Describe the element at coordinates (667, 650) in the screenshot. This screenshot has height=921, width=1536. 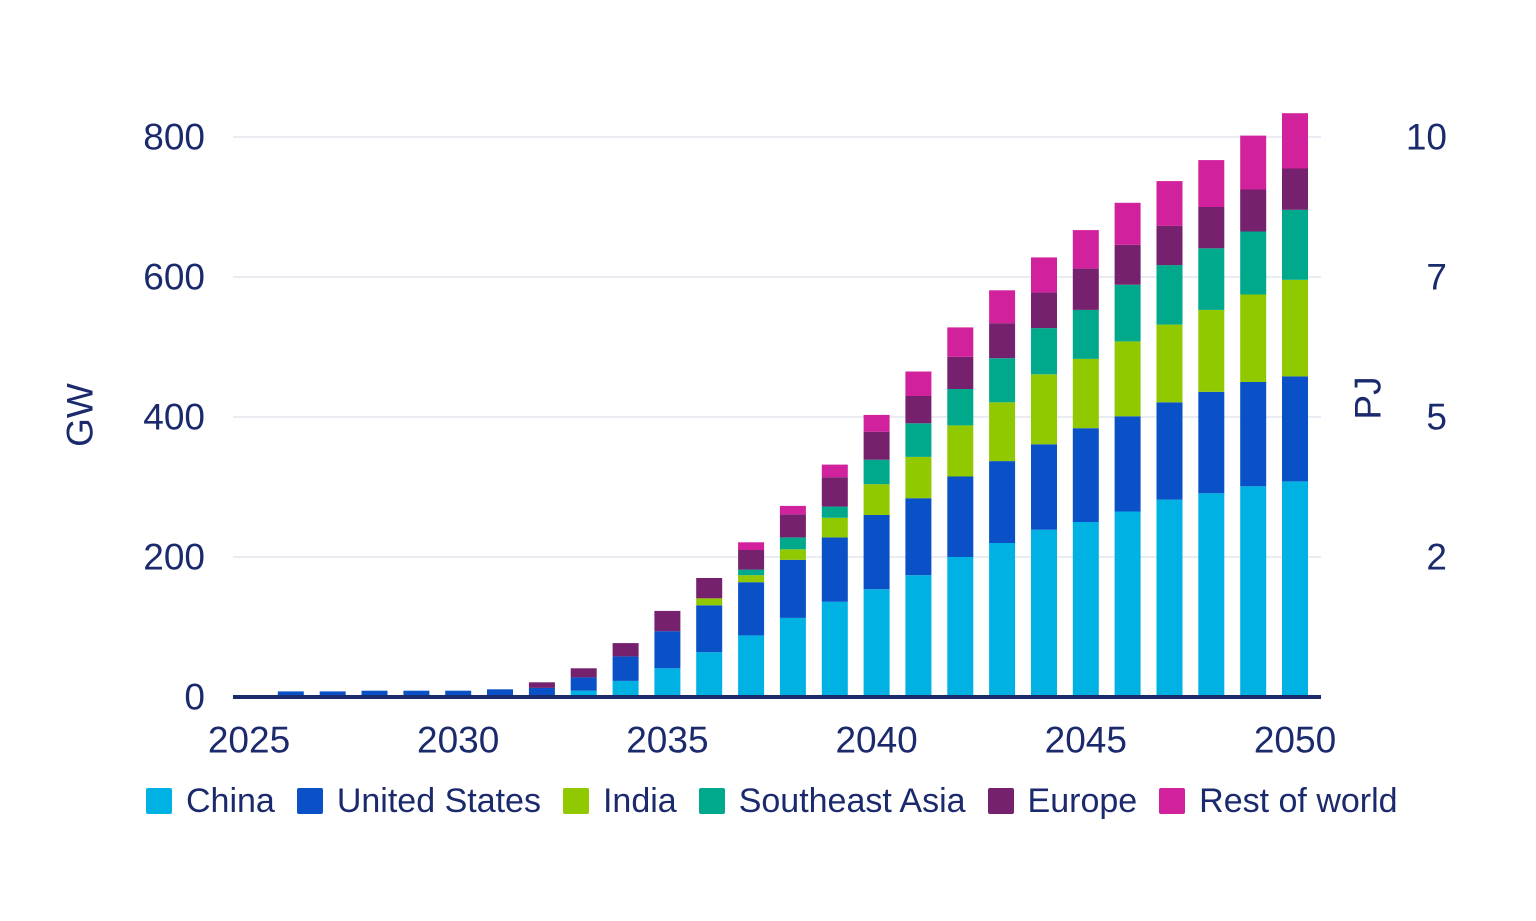
I see `bar-segment-2035-united-states` at that location.